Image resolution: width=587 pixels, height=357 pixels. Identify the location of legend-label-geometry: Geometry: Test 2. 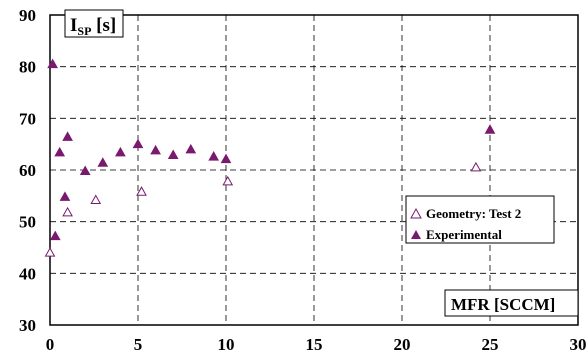
(473, 213).